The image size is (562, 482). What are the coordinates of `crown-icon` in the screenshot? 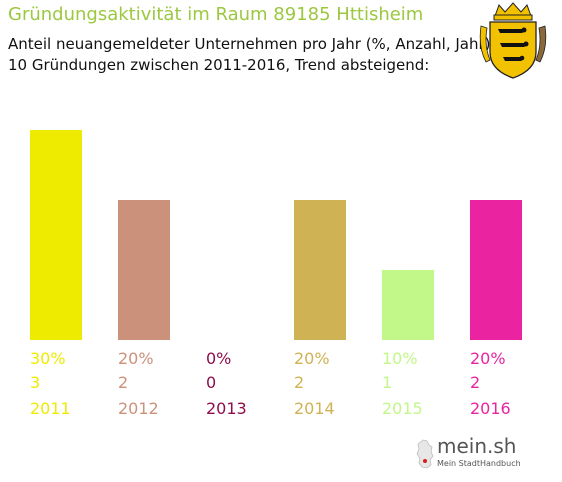 It's located at (513, 11).